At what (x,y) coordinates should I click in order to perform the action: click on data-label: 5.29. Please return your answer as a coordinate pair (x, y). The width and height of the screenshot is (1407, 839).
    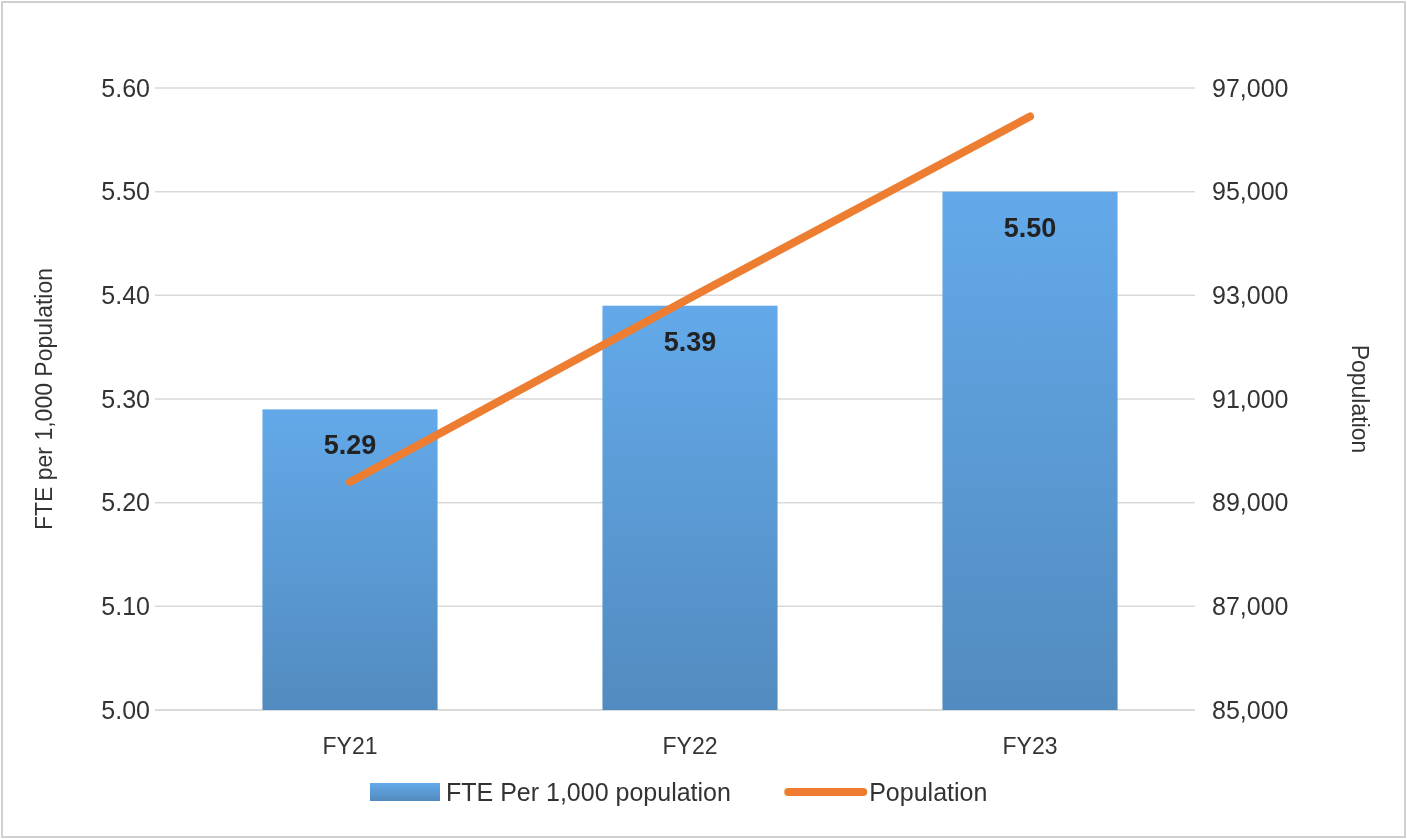
    Looking at the image, I should click on (350, 445).